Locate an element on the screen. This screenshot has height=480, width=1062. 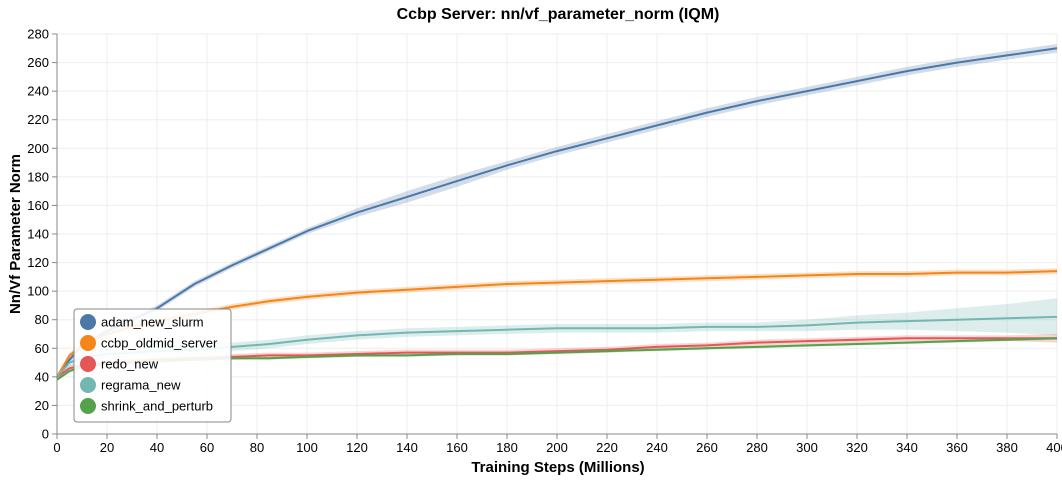
x-axis-title: Training Steps (Millions) is located at coordinates (557, 467).